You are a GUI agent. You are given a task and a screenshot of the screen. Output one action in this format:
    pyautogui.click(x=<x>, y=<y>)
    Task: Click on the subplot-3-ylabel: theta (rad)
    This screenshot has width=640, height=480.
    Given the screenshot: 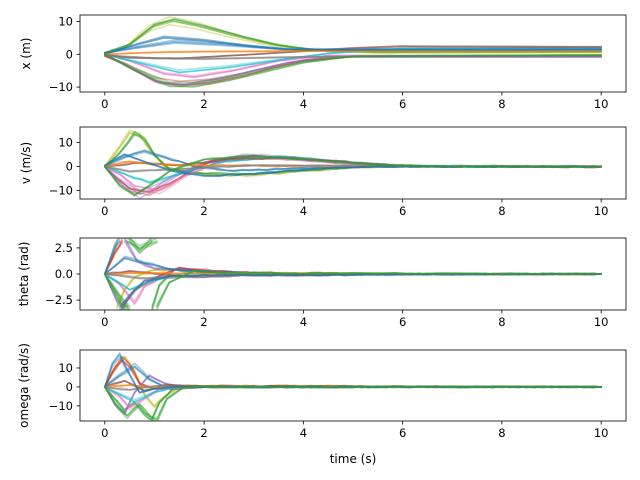 What is the action you would take?
    pyautogui.click(x=24, y=274)
    